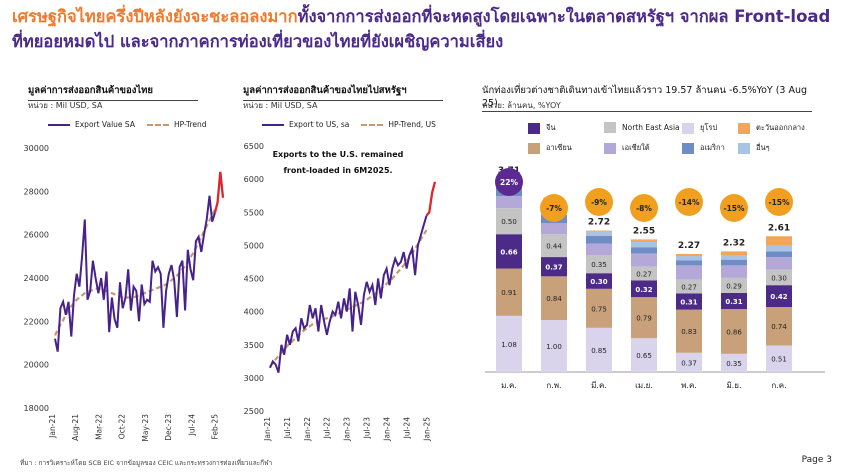 This screenshot has height=476, width=850. I want to click on chart2-xtick: Jul-23, so click(367, 428).